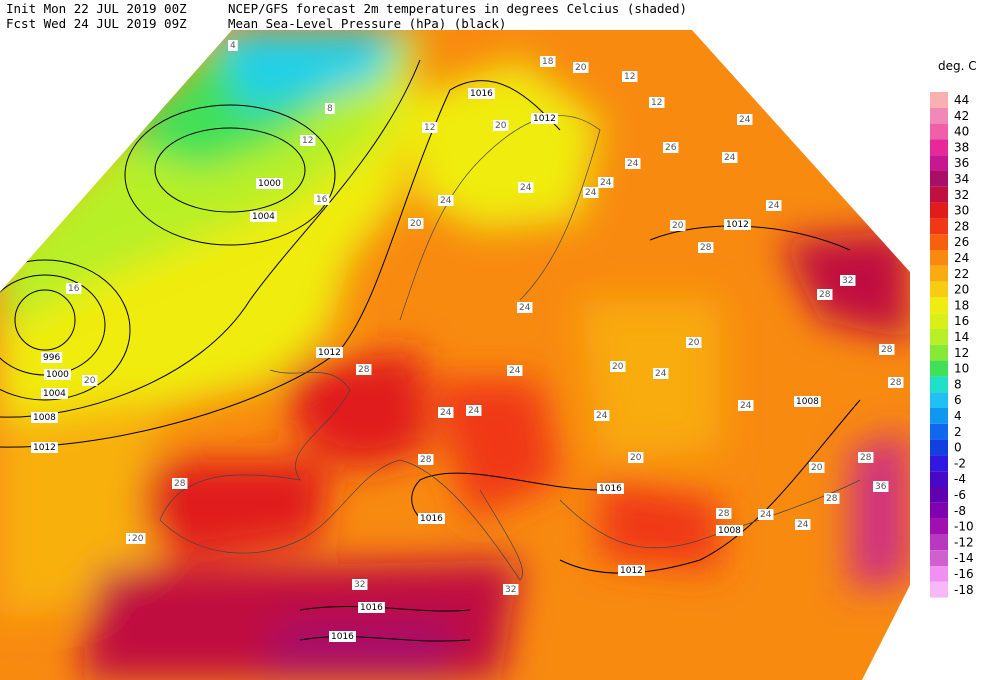  Describe the element at coordinates (367, 23) in the screenshot. I see `header-subtitle: Mean Sea-Level Pressure (hPa) (black)` at that location.